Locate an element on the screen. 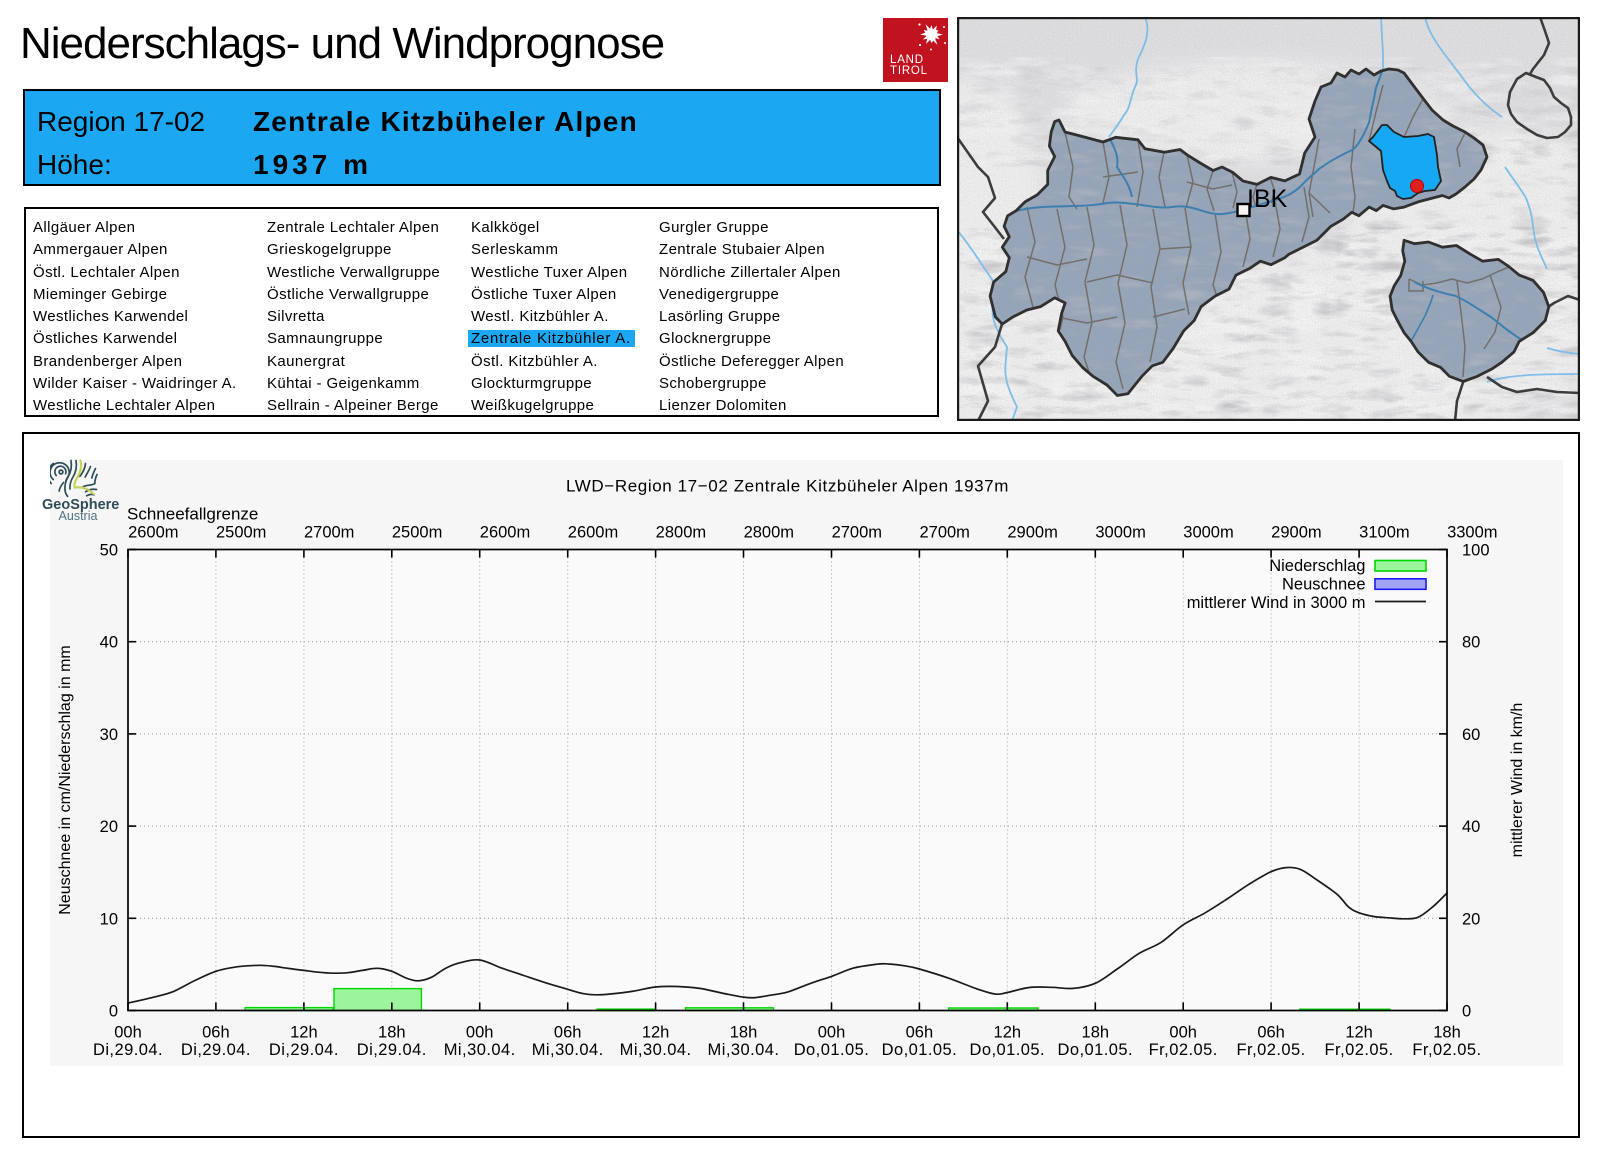  svg-text: 60 is located at coordinates (1471, 735).